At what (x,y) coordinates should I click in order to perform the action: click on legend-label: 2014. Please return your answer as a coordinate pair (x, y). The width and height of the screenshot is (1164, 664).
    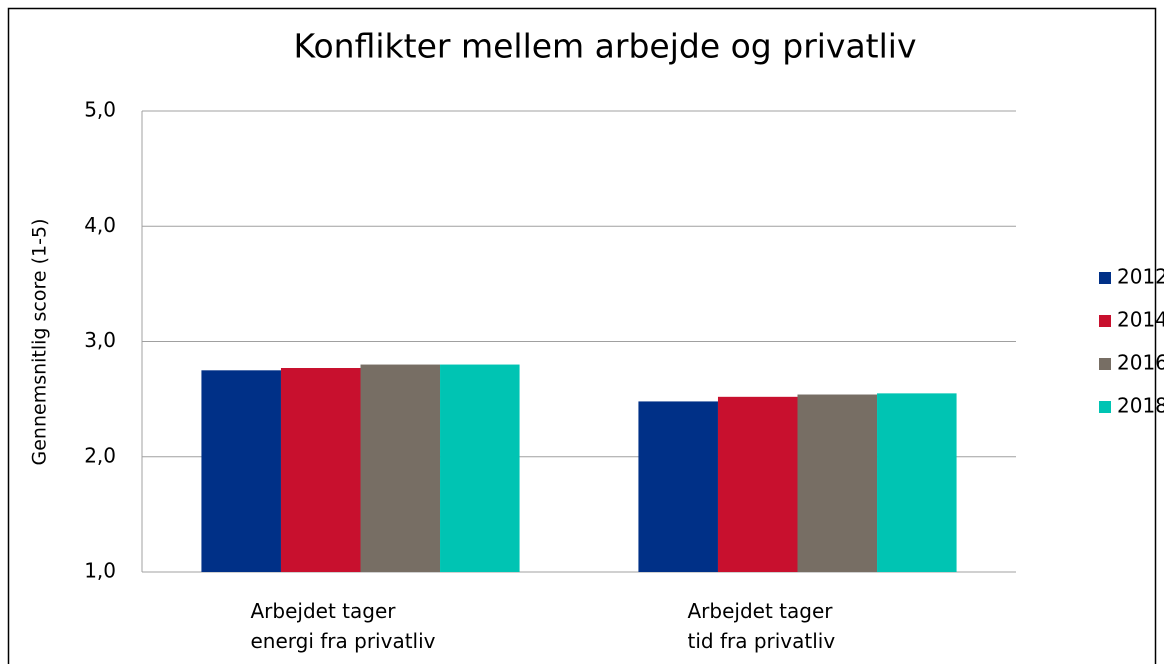
    Looking at the image, I should click on (1140, 320).